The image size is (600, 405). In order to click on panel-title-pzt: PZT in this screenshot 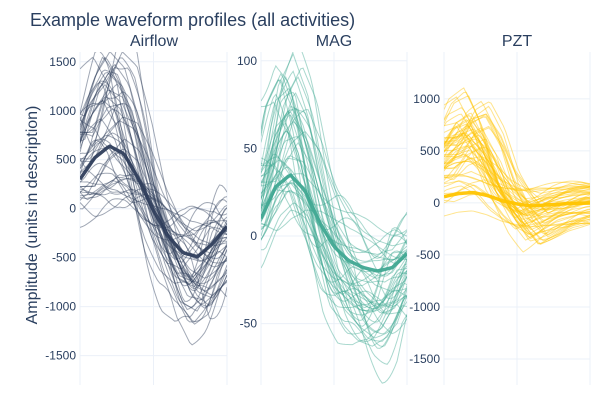, I will do `click(517, 41)`.